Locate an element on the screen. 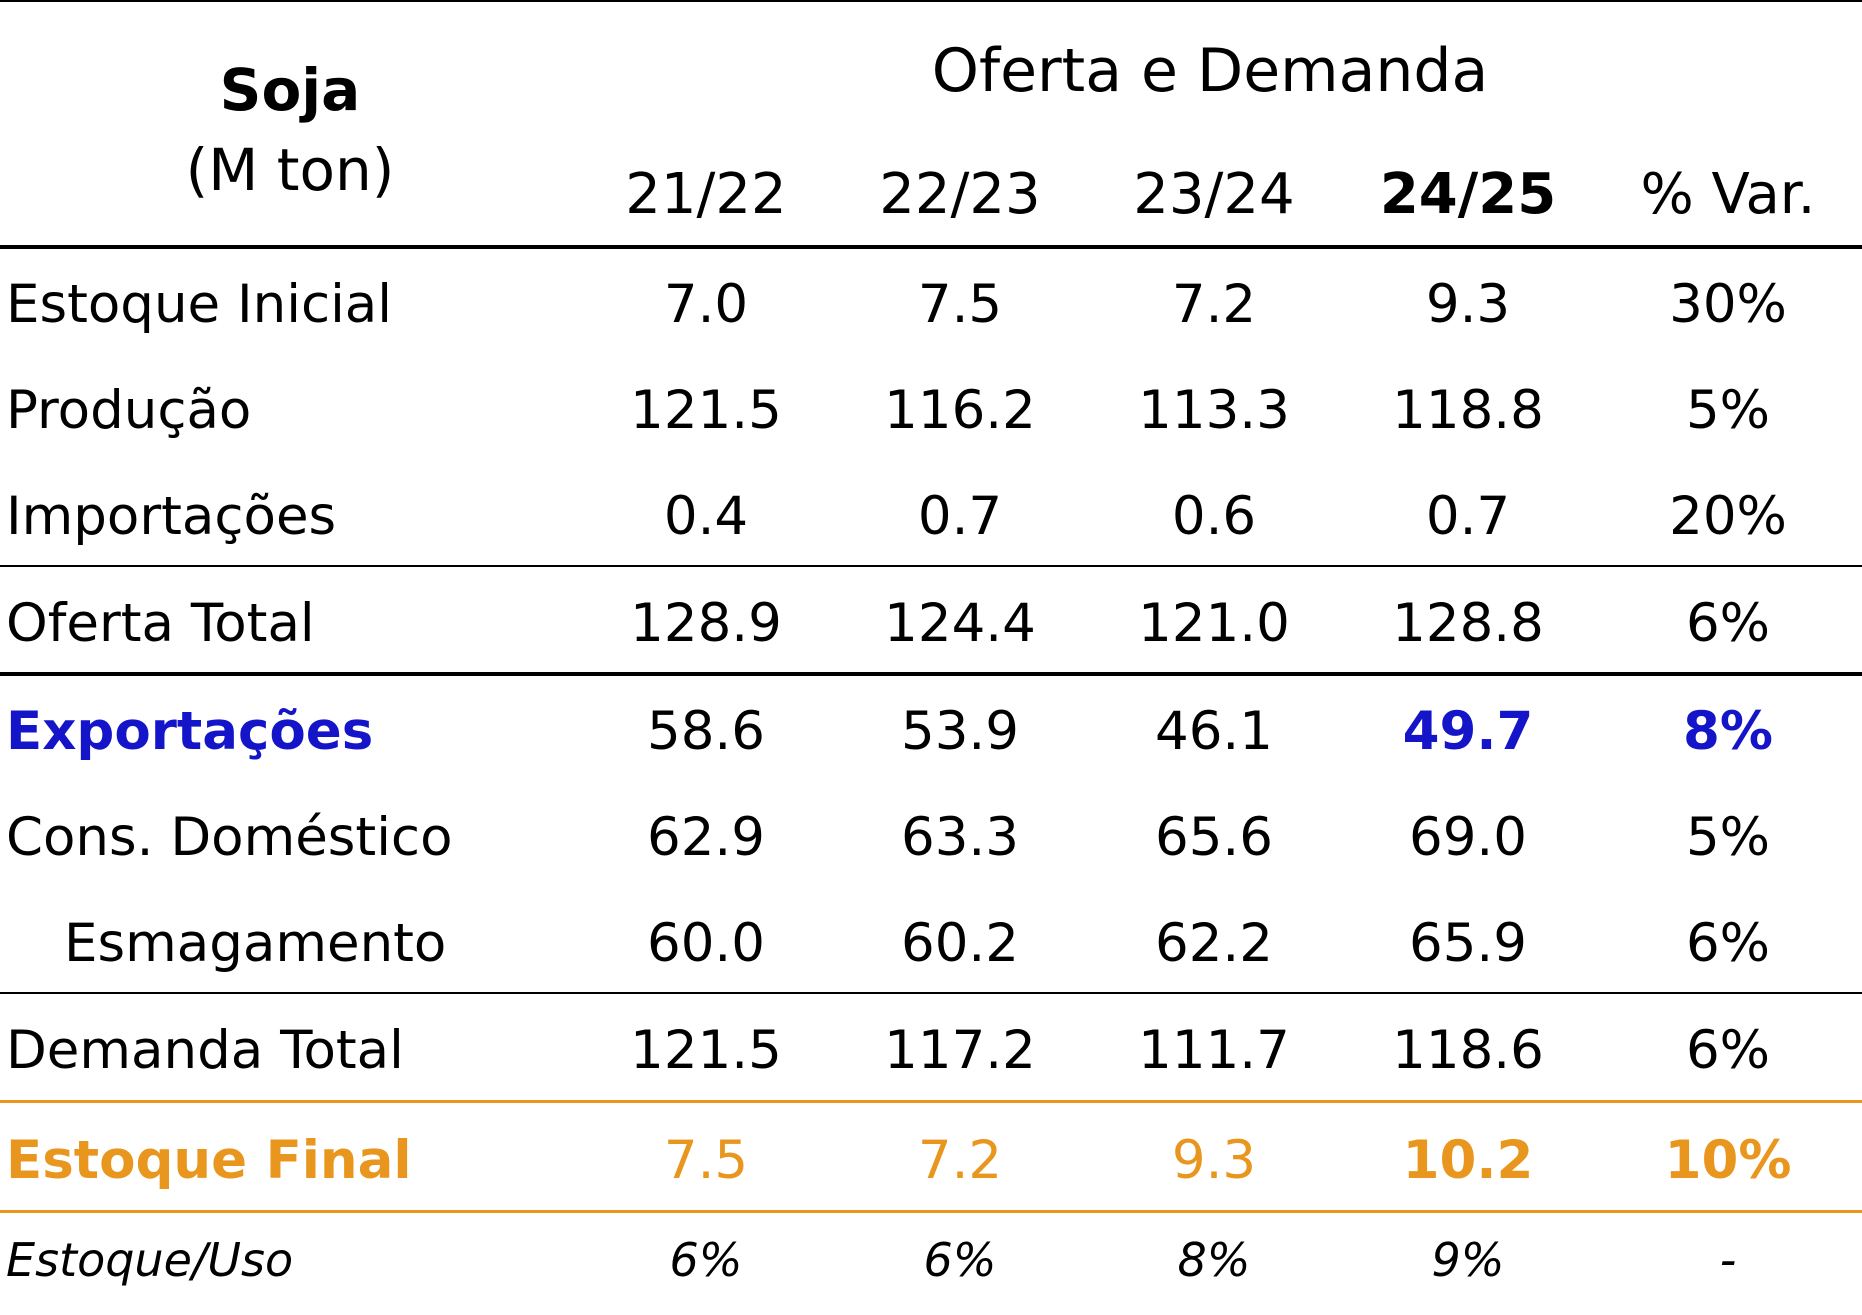  column-header-pct-var: % Var. is located at coordinates (1728, 194).